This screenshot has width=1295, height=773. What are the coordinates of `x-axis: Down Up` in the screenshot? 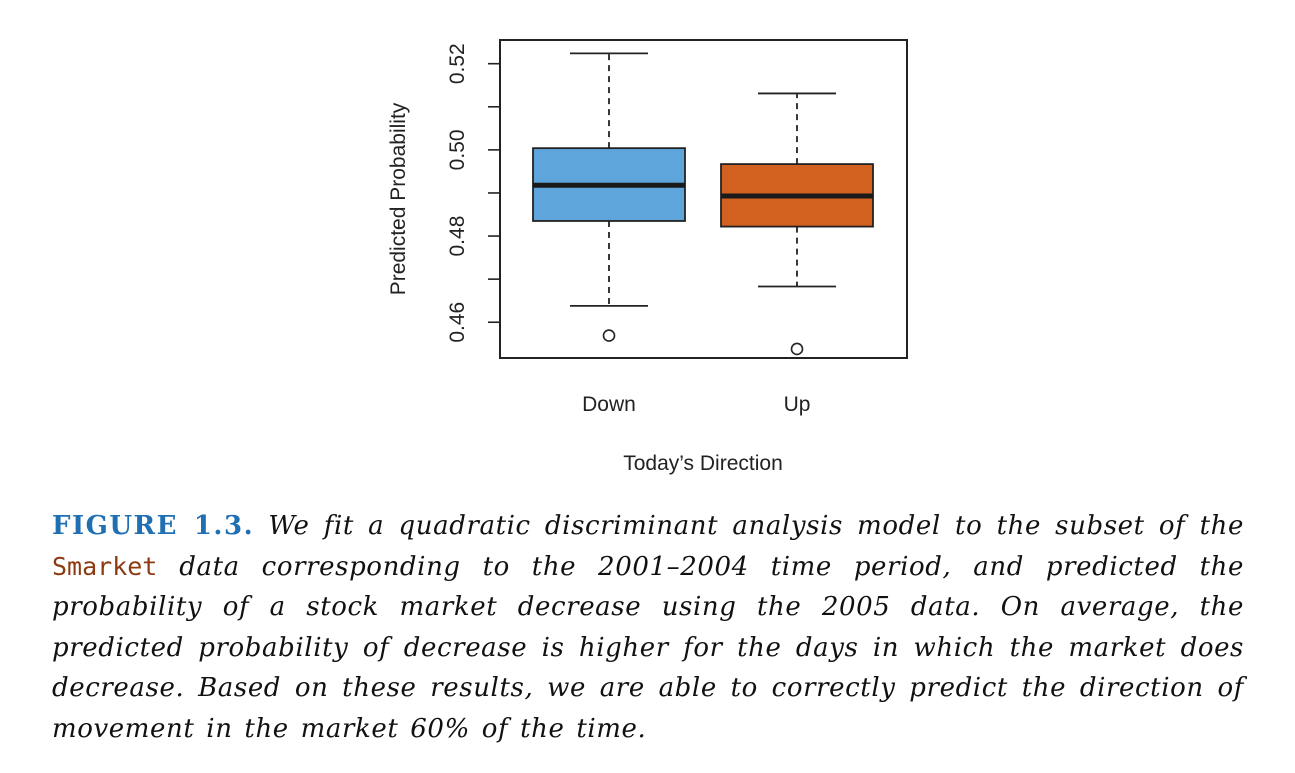 It's located at (696, 404).